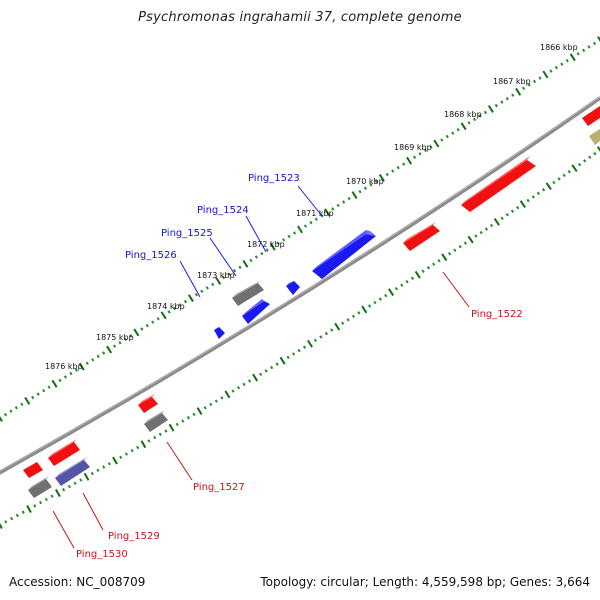  I want to click on gene-label-ping-1527: Ping_1527, so click(219, 487).